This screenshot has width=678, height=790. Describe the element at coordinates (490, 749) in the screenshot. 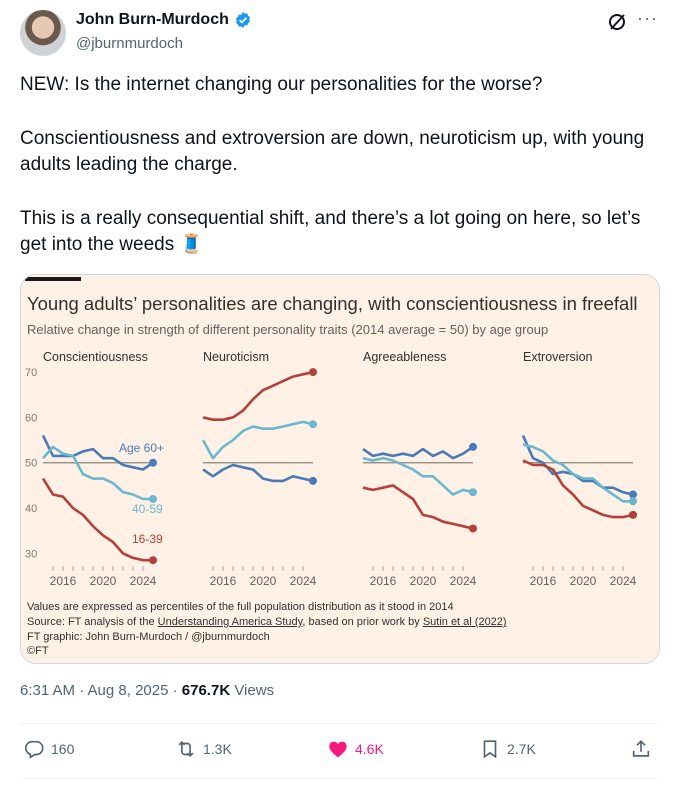

I see `bookmark-icon` at that location.